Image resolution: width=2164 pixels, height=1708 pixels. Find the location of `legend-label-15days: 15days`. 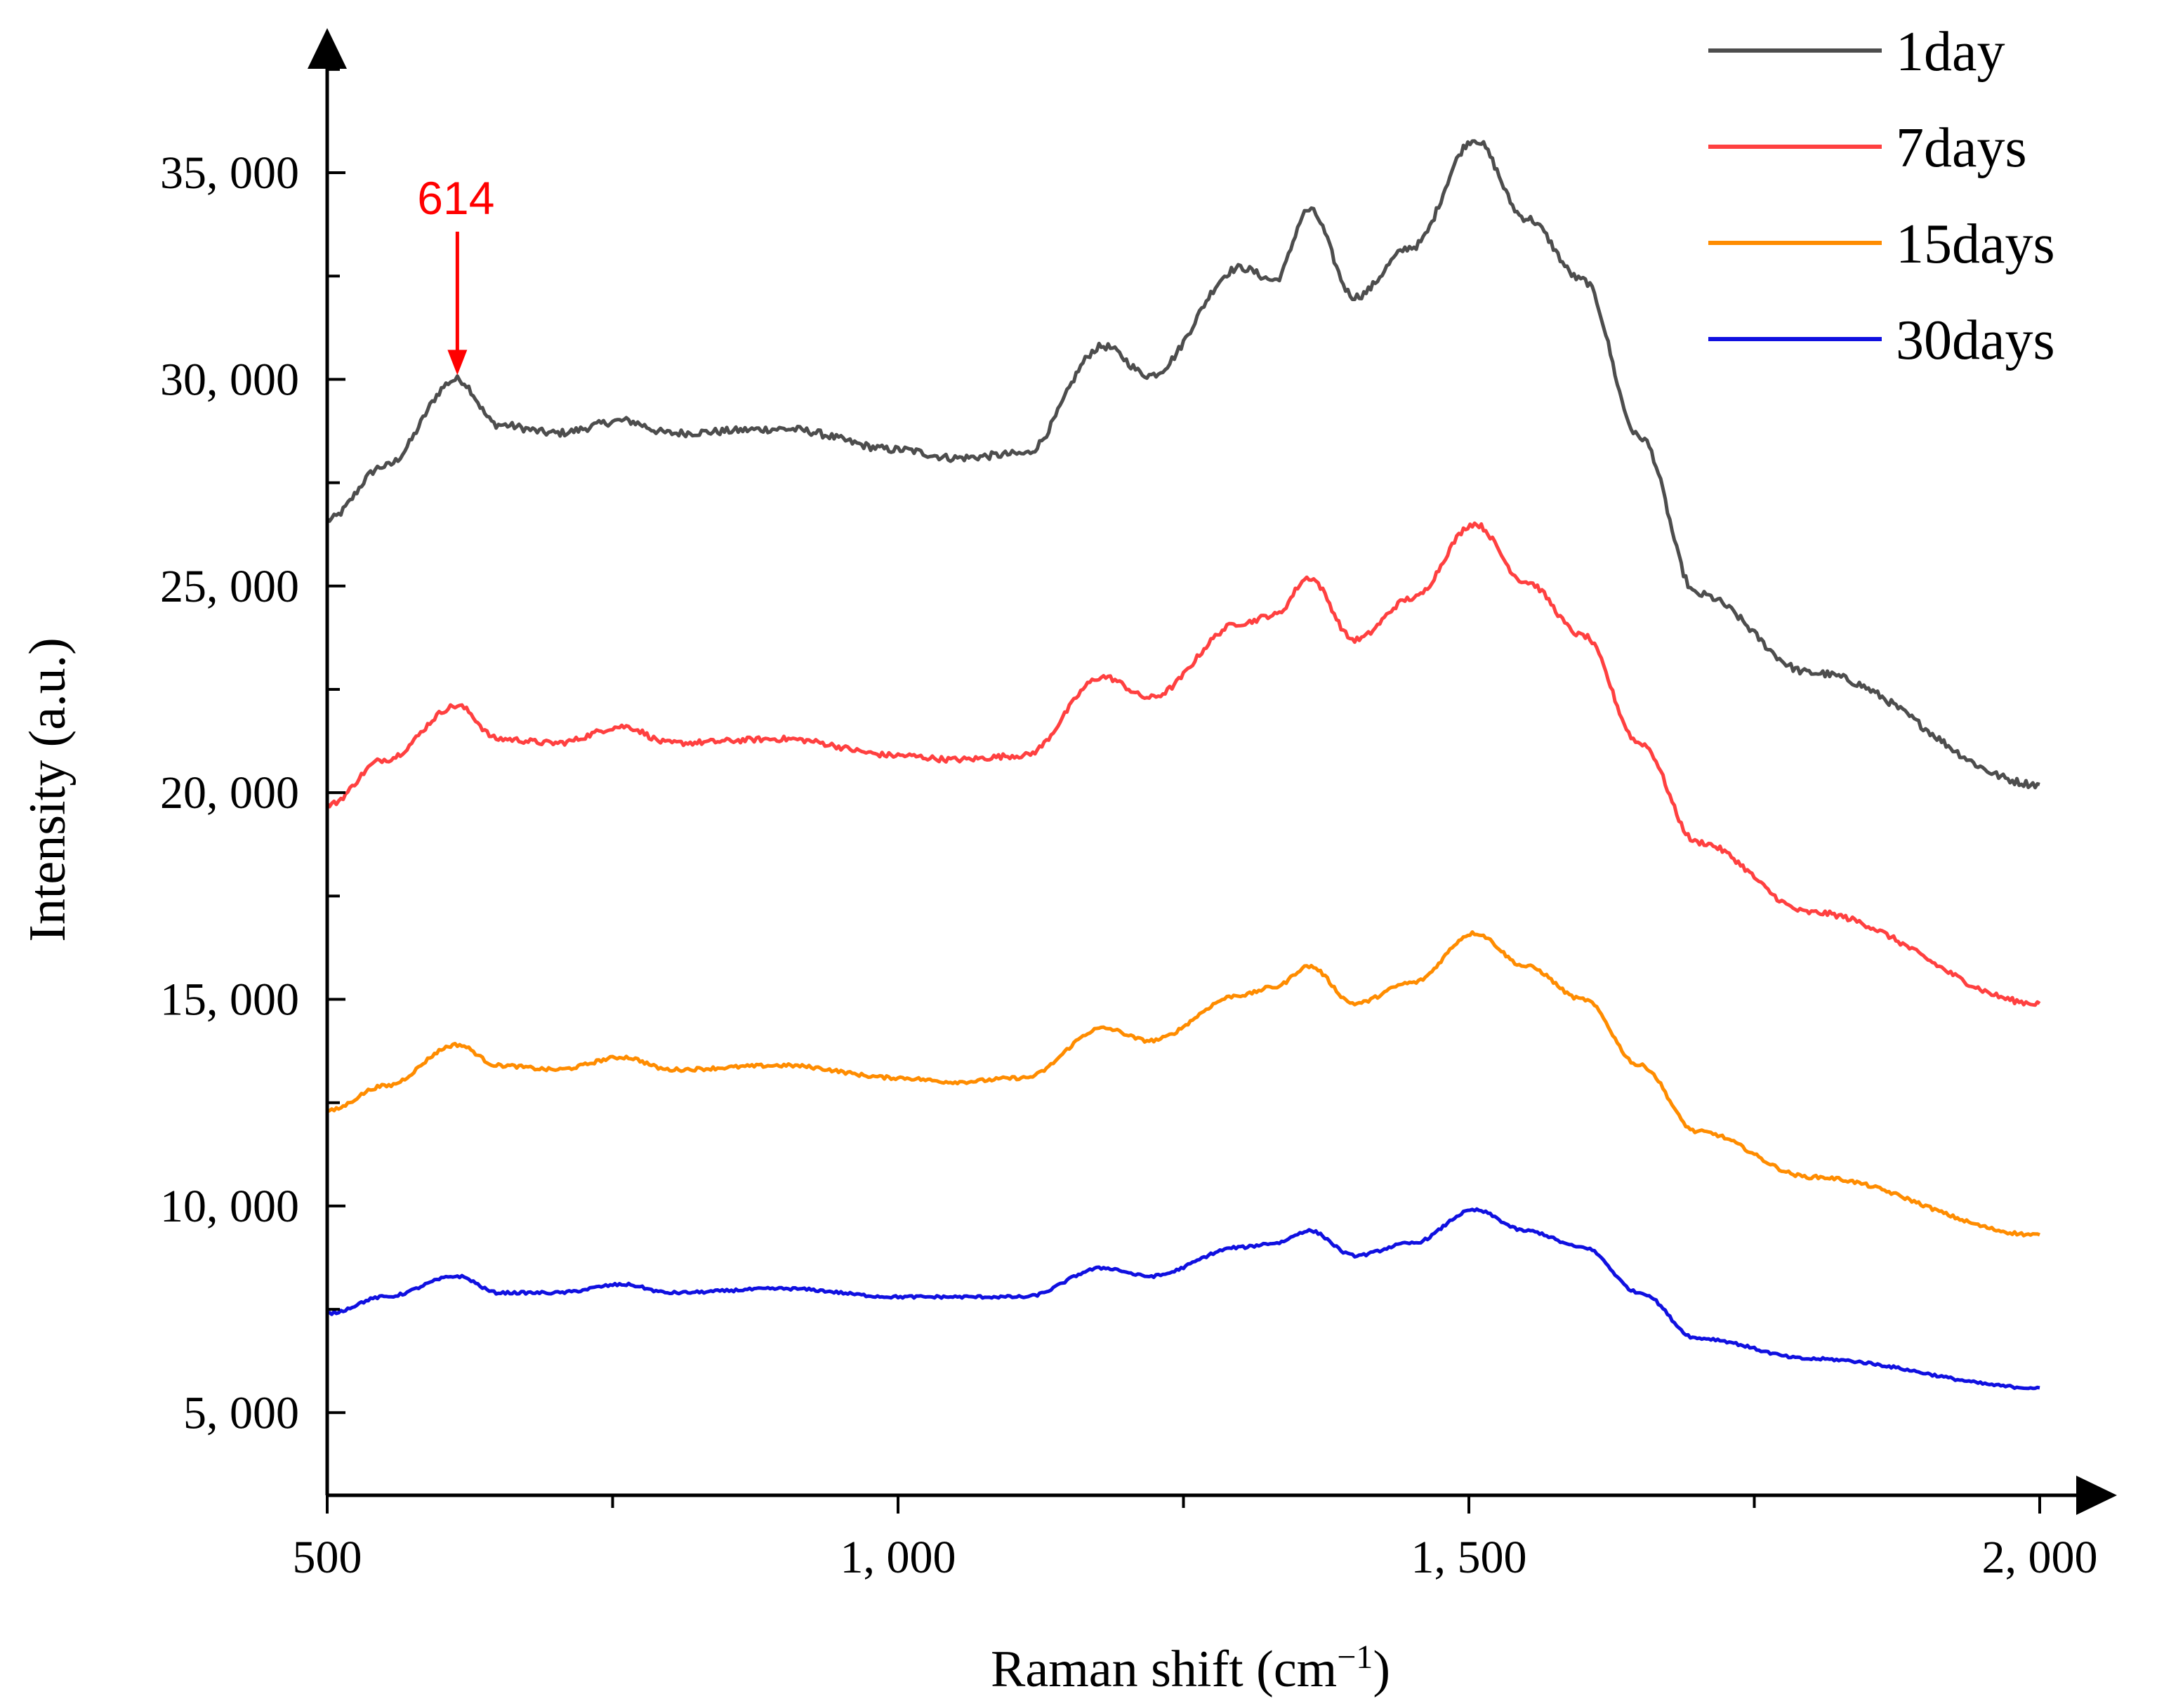

legend-label-15days: 15days is located at coordinates (1975, 244).